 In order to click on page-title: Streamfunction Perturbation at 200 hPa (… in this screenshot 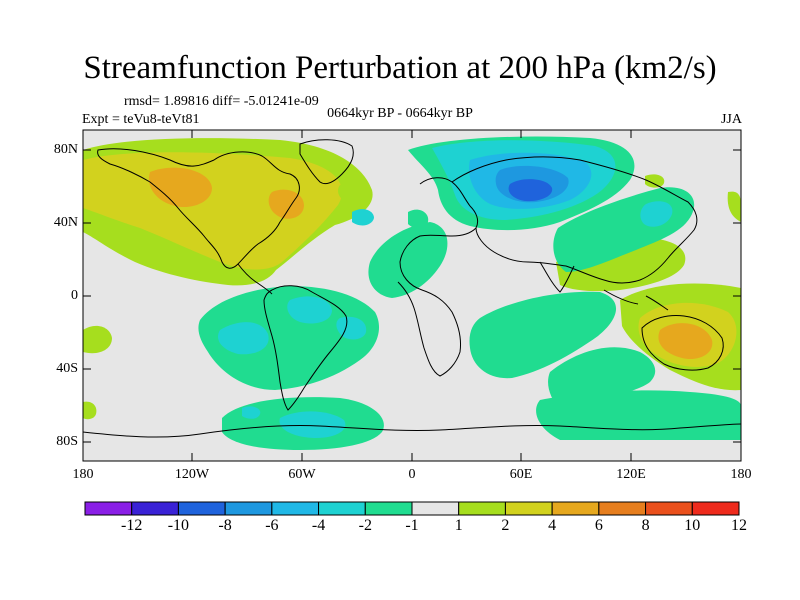, I will do `click(400, 68)`.